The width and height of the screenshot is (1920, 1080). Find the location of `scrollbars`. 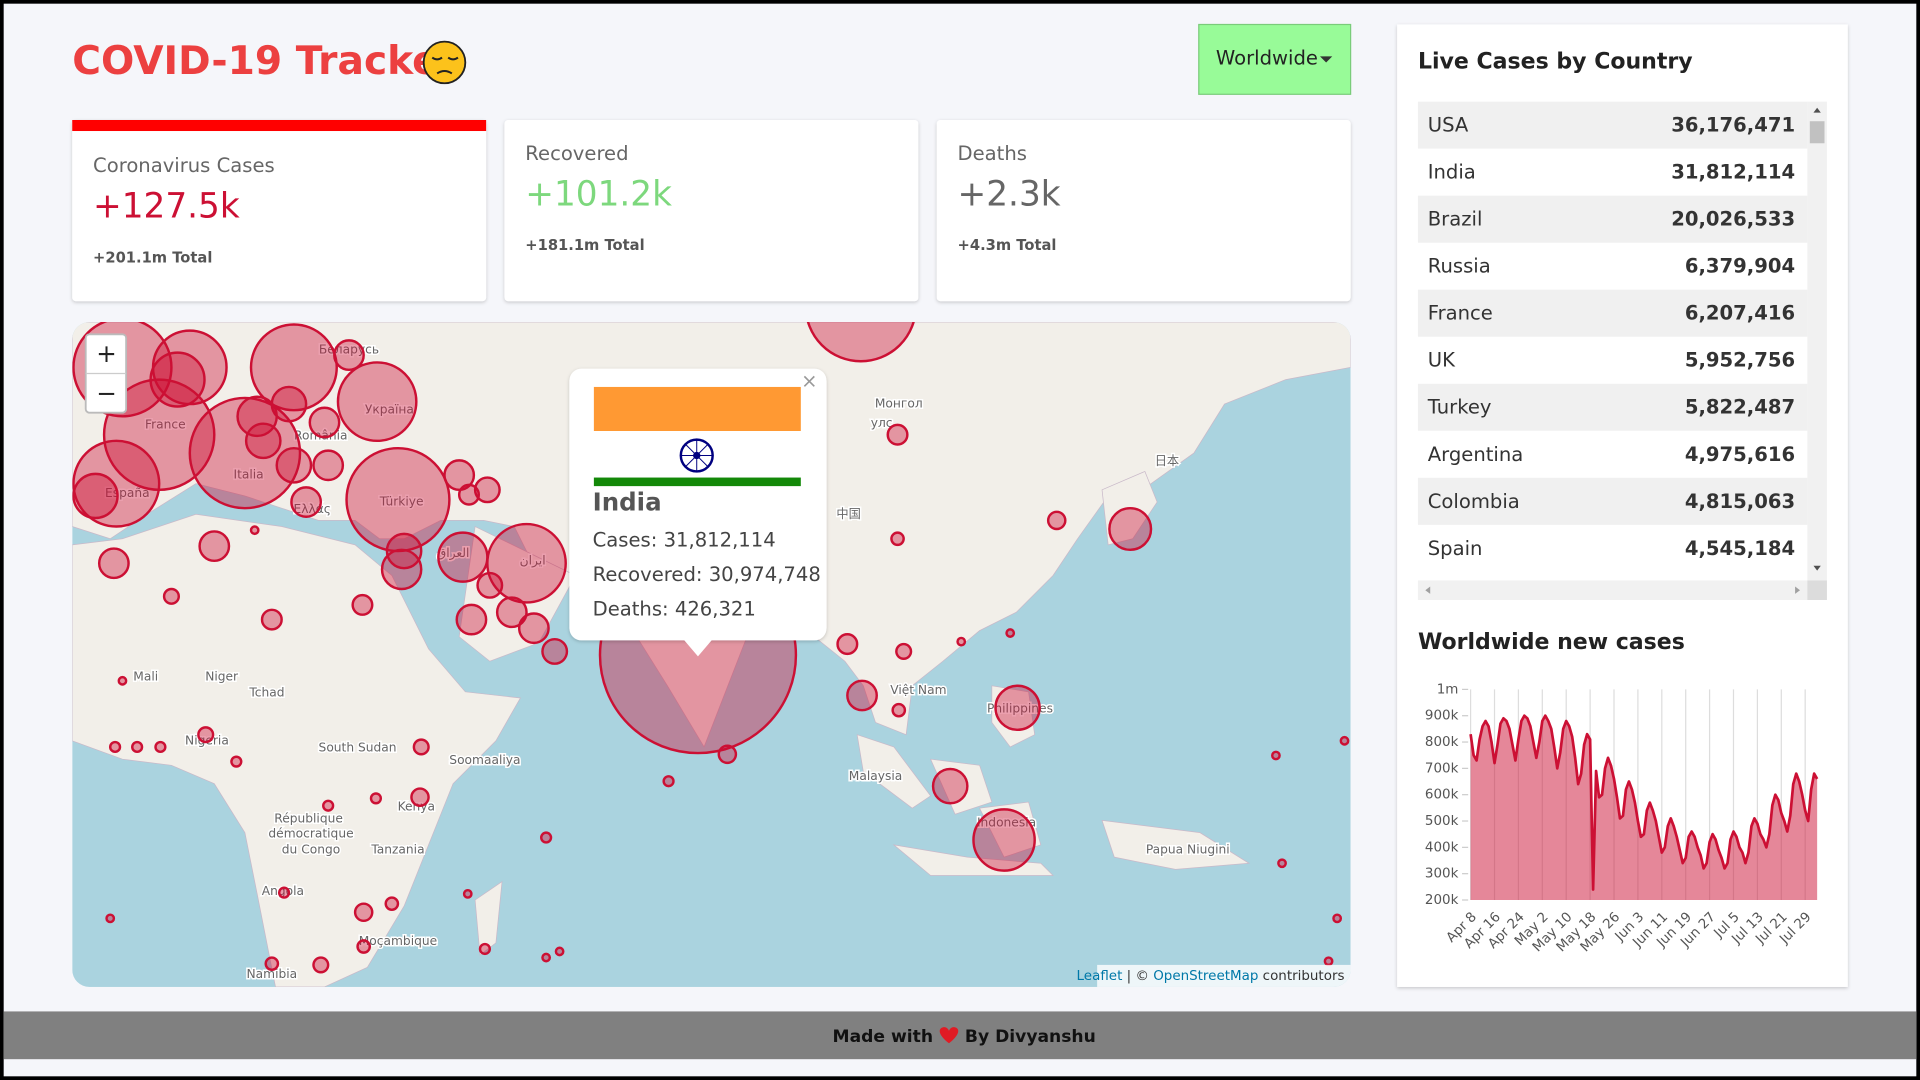

scrollbars is located at coordinates (1622, 350).